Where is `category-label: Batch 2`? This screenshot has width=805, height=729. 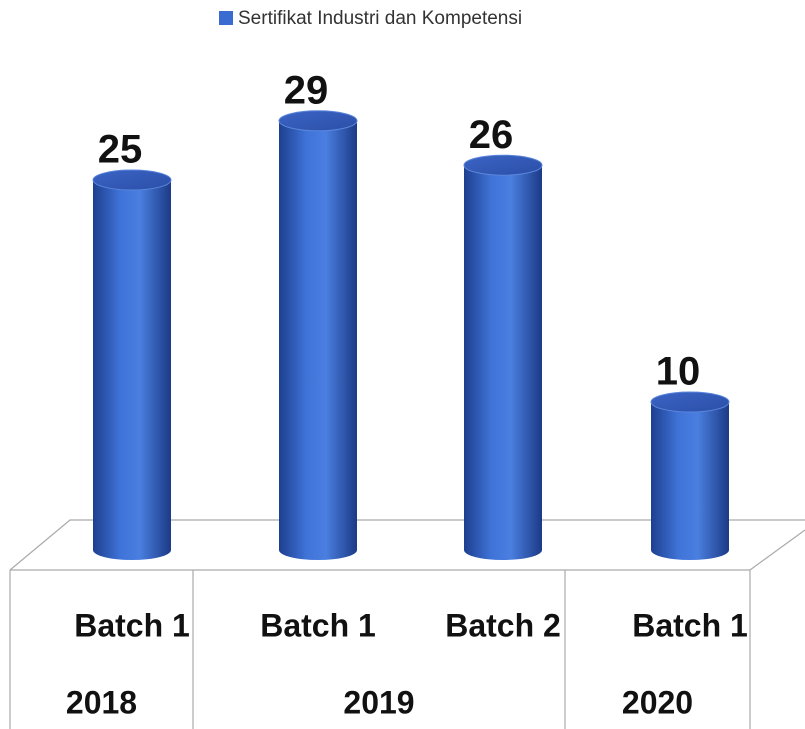
category-label: Batch 2 is located at coordinates (503, 625).